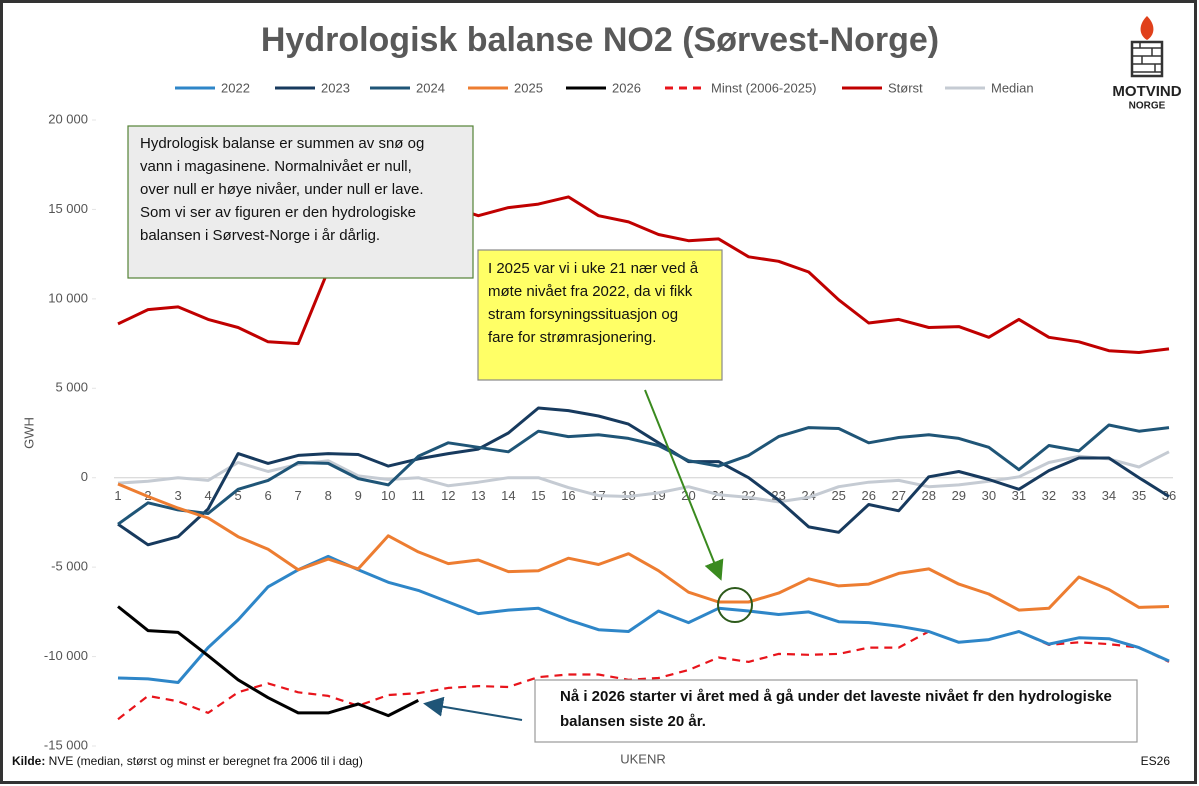  I want to click on legend-label: 2022, so click(235, 87).